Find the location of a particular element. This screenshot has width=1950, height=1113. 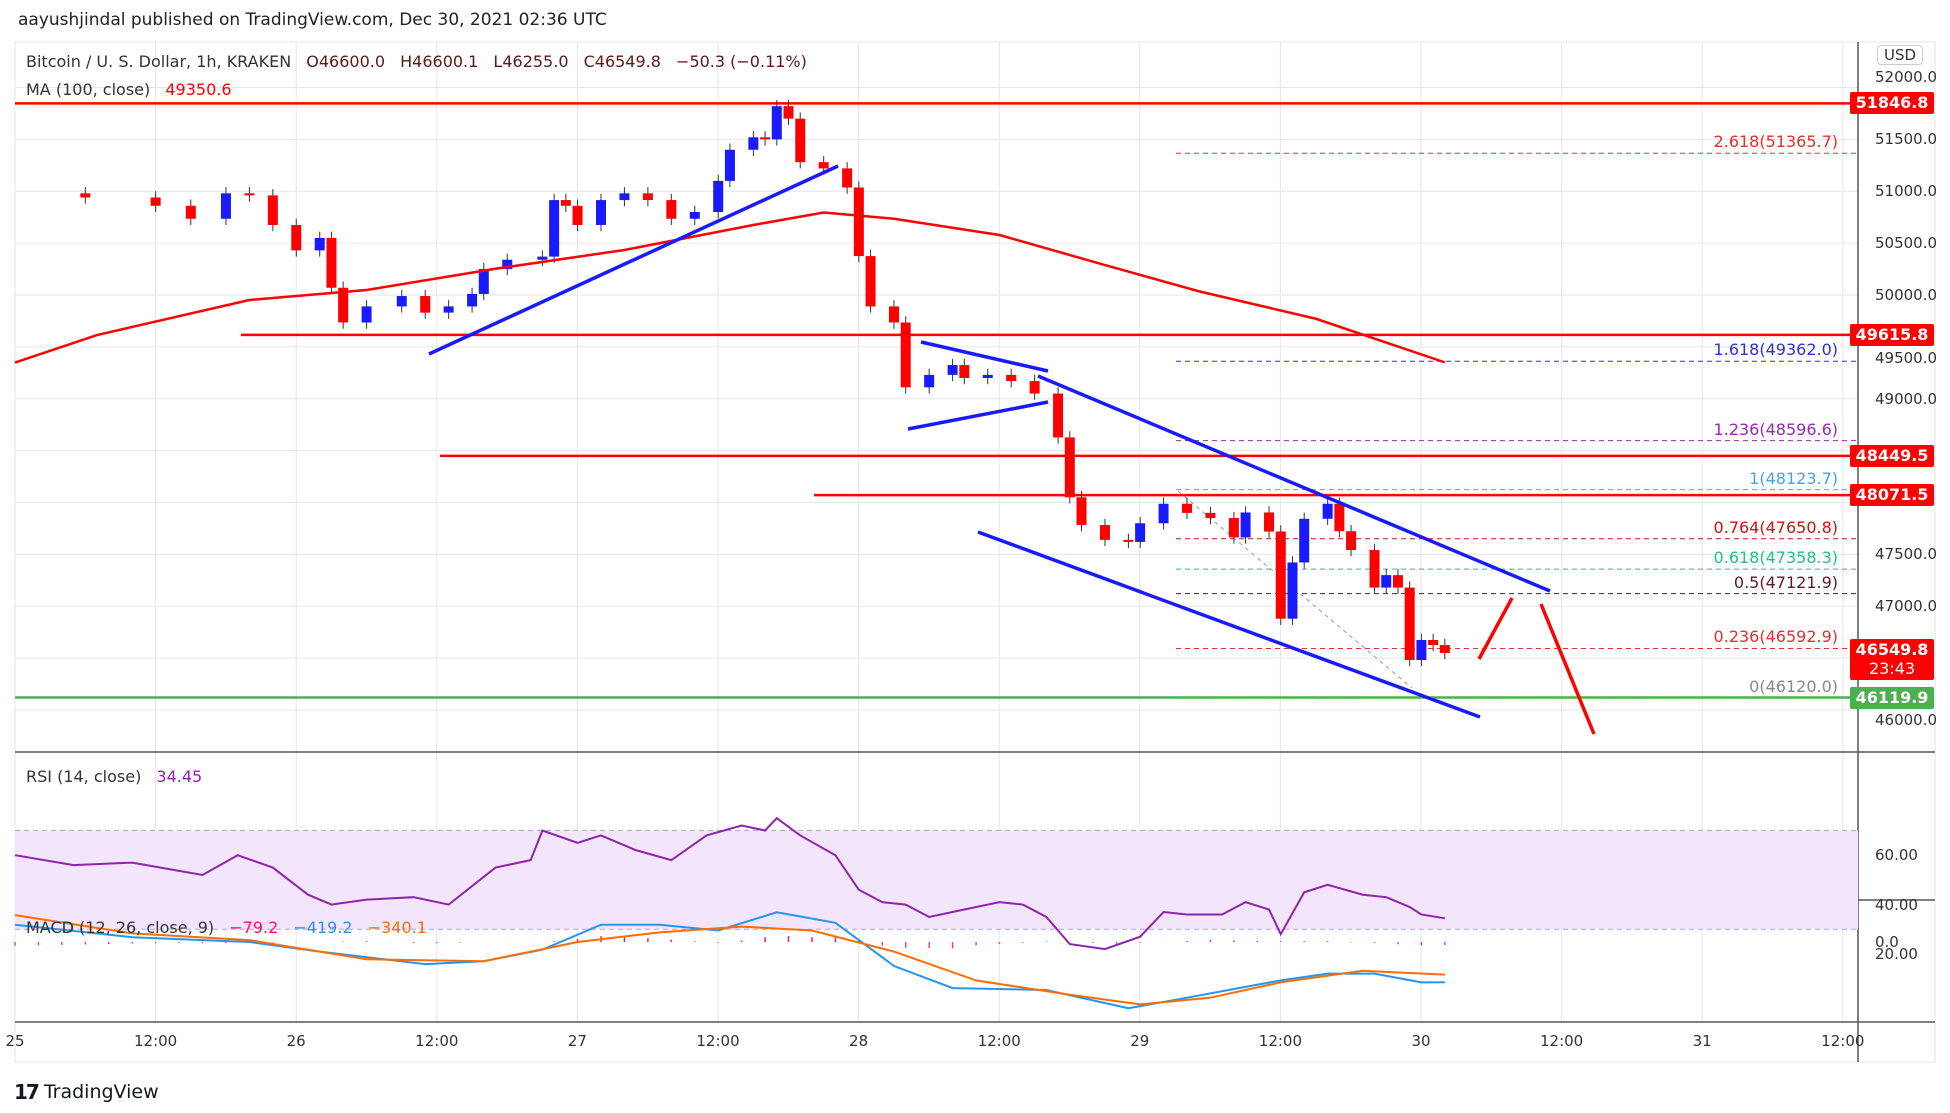

symbol-name: Bitcoin / U. S. Dollar, 1h, KRAKEN is located at coordinates (159, 61).